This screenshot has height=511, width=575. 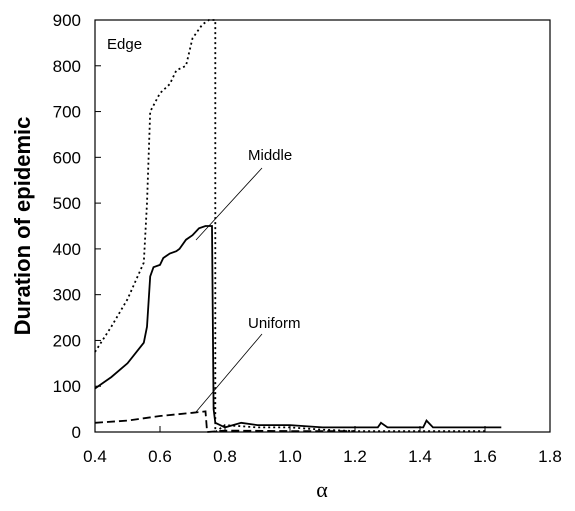 What do you see at coordinates (67, 112) in the screenshot?
I see `y-tick-label: 700` at bounding box center [67, 112].